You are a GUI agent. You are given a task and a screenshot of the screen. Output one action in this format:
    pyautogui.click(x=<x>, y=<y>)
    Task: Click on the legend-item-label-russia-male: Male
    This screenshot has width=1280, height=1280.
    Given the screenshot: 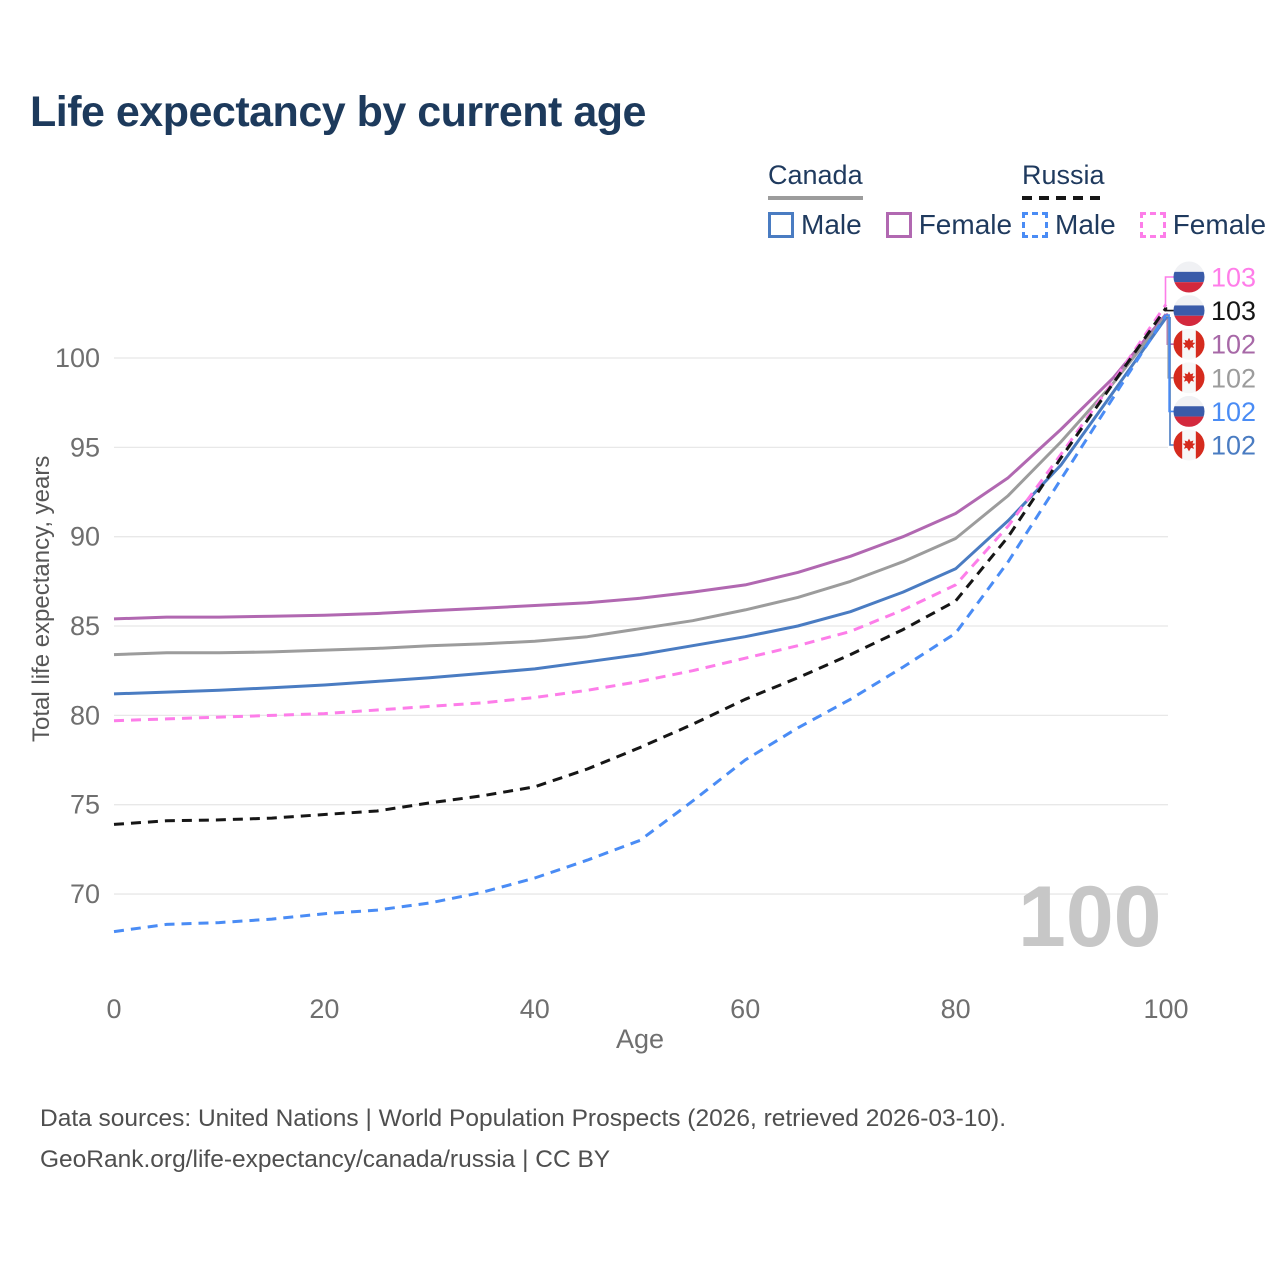 What is the action you would take?
    pyautogui.click(x=1085, y=224)
    